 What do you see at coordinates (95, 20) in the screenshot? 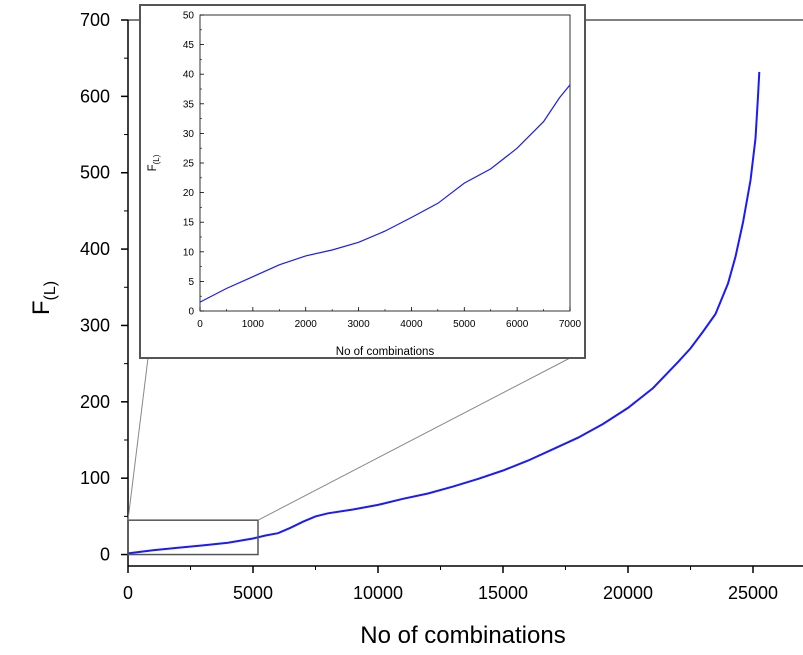
I see `main-y-tick-label: 700` at bounding box center [95, 20].